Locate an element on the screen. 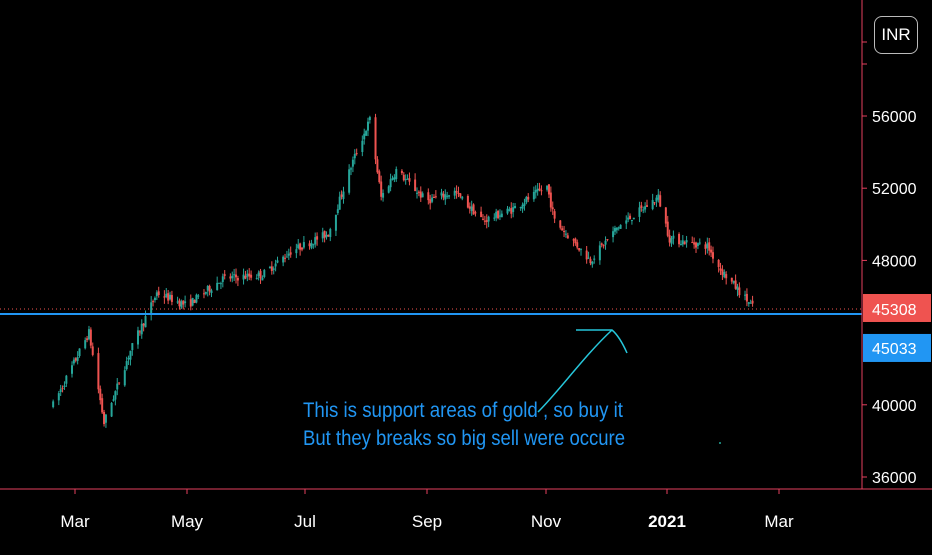 The image size is (932, 555). currency-label: INR is located at coordinates (896, 34).